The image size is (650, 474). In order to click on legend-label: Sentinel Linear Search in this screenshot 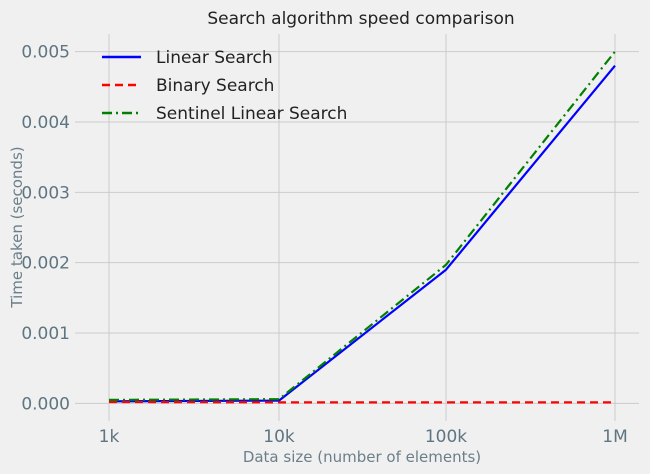, I will do `click(251, 114)`.